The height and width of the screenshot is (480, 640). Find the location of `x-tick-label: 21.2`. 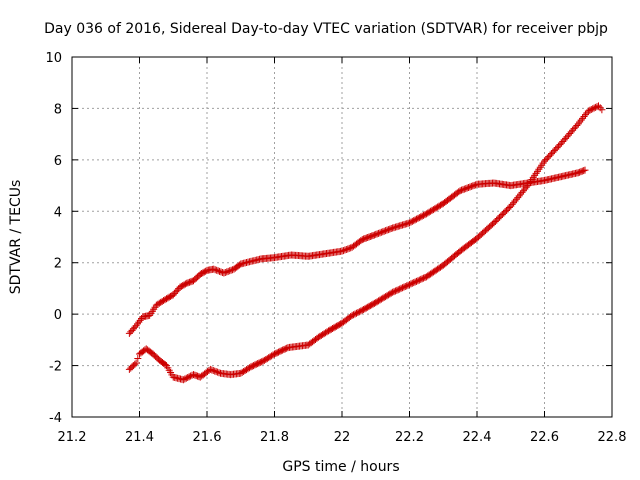

x-tick-label: 21.2 is located at coordinates (72, 437).